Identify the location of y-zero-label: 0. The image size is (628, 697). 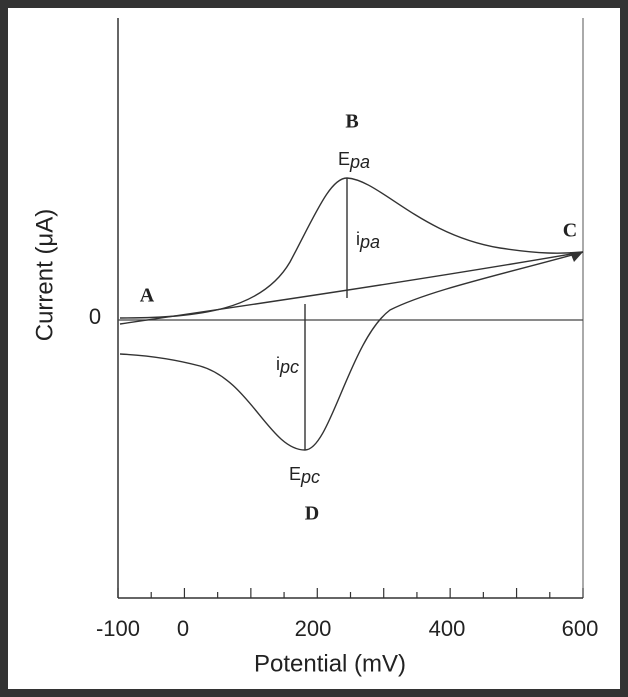
(95, 316).